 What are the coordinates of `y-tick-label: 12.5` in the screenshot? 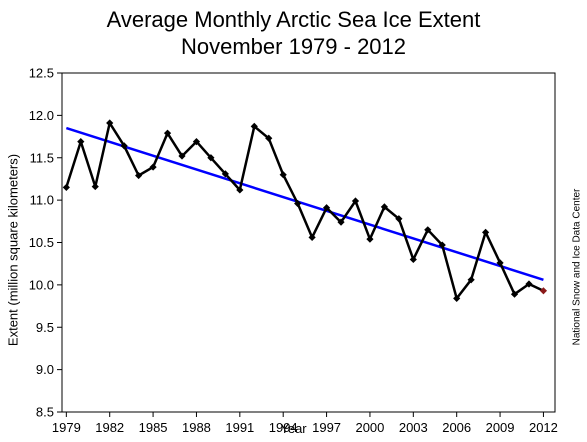 It's located at (41, 73).